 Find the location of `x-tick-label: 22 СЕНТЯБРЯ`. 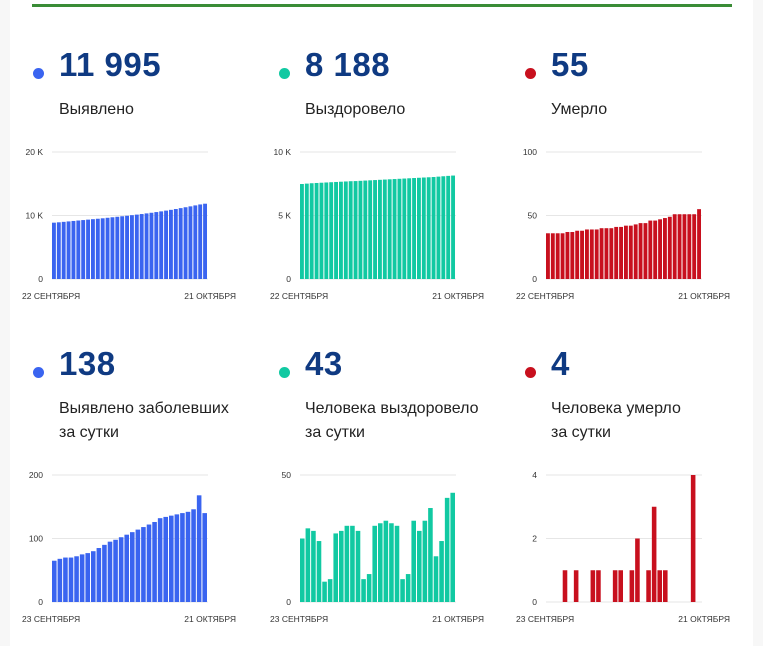

x-tick-label: 22 СЕНТЯБРЯ is located at coordinates (545, 296).